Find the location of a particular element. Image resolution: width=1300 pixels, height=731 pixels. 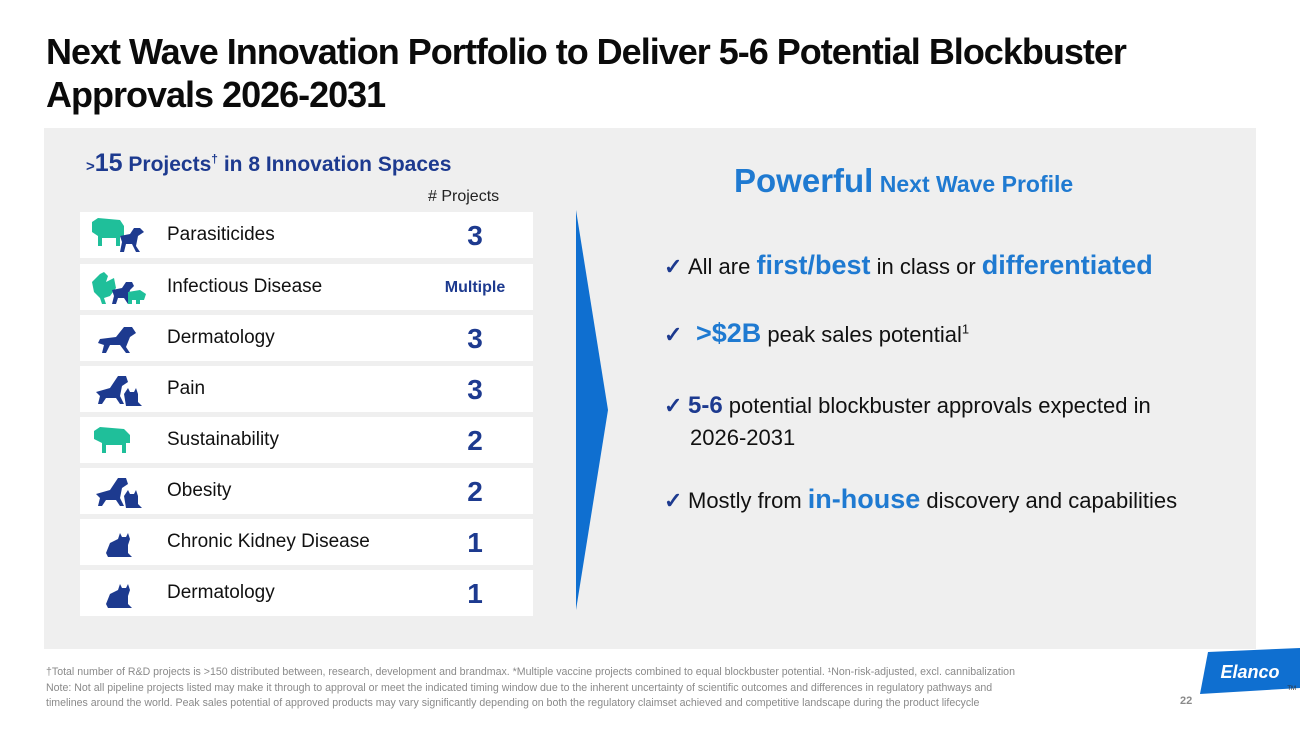

profile-heading: Powerful Next Wave Profile is located at coordinates (903, 181).